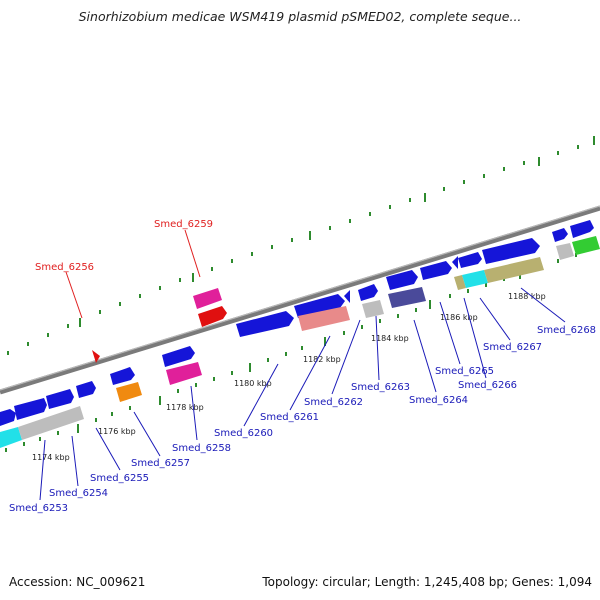 The height and width of the screenshot is (600, 600). Describe the element at coordinates (201, 448) in the screenshot. I see `gene-label: Smed_6258` at that location.